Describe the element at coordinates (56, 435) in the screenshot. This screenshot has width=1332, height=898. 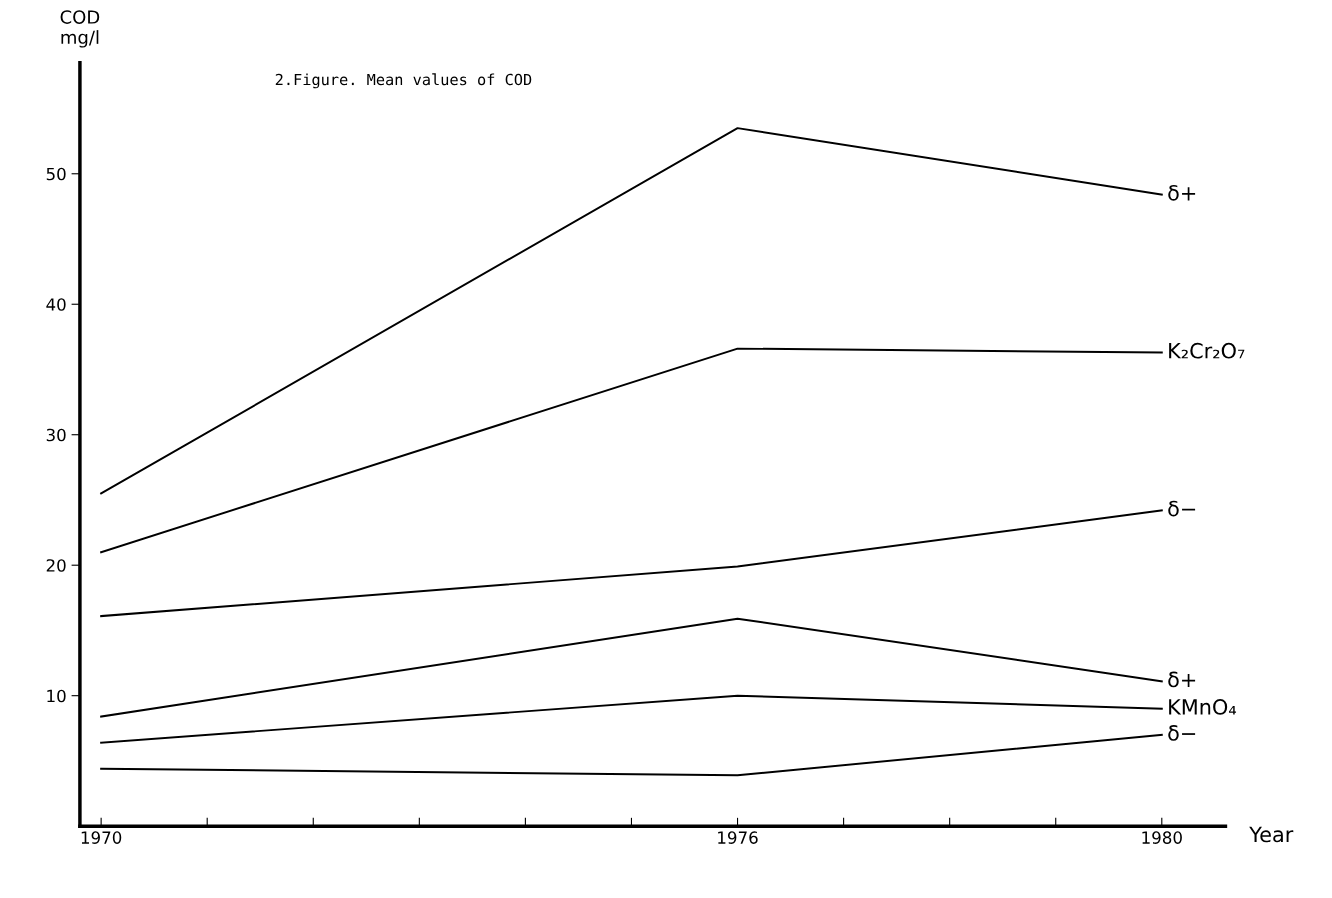
I see `y-tick-label: 30` at that location.